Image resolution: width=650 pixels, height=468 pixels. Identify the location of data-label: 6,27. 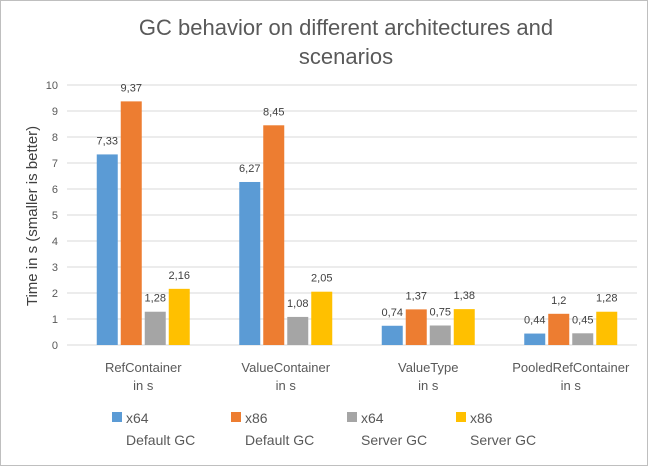
(249, 169).